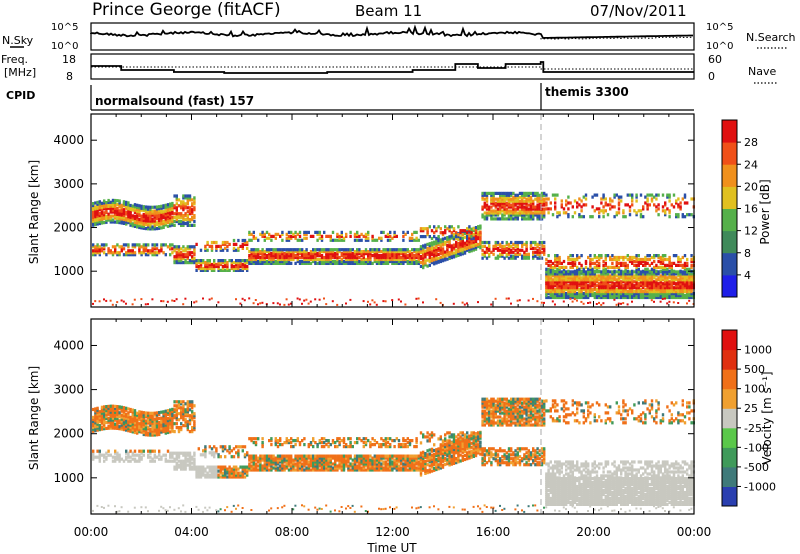 This screenshot has width=800, height=554. I want to click on power-colorbar: 28 24 20 16 12 8 4 Power [dB], so click(746, 208).